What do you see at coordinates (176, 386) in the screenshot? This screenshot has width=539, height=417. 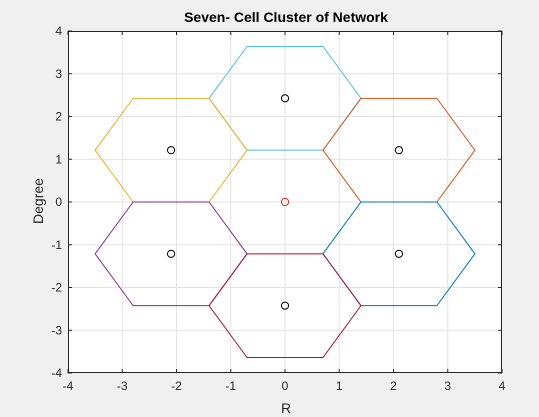 I see `x-tick-label: -2` at bounding box center [176, 386].